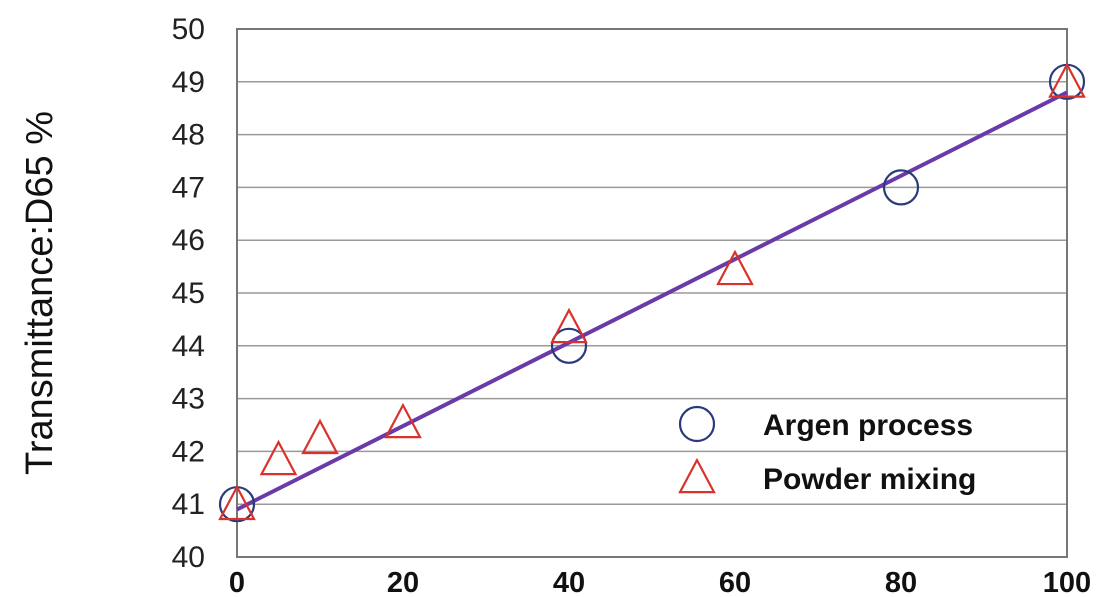 This screenshot has height=597, width=1109. What do you see at coordinates (869, 479) in the screenshot?
I see `legend-label: Powder mixing` at bounding box center [869, 479].